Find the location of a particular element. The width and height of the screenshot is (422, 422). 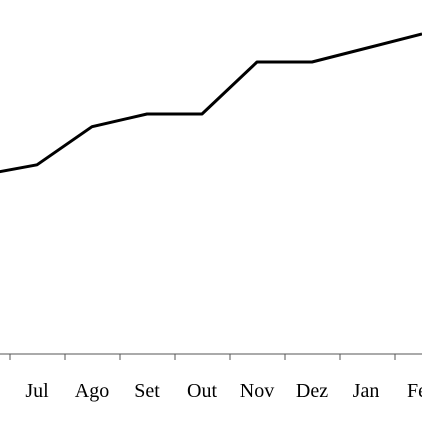

x-tick-label-nov: Nov is located at coordinates (257, 391).